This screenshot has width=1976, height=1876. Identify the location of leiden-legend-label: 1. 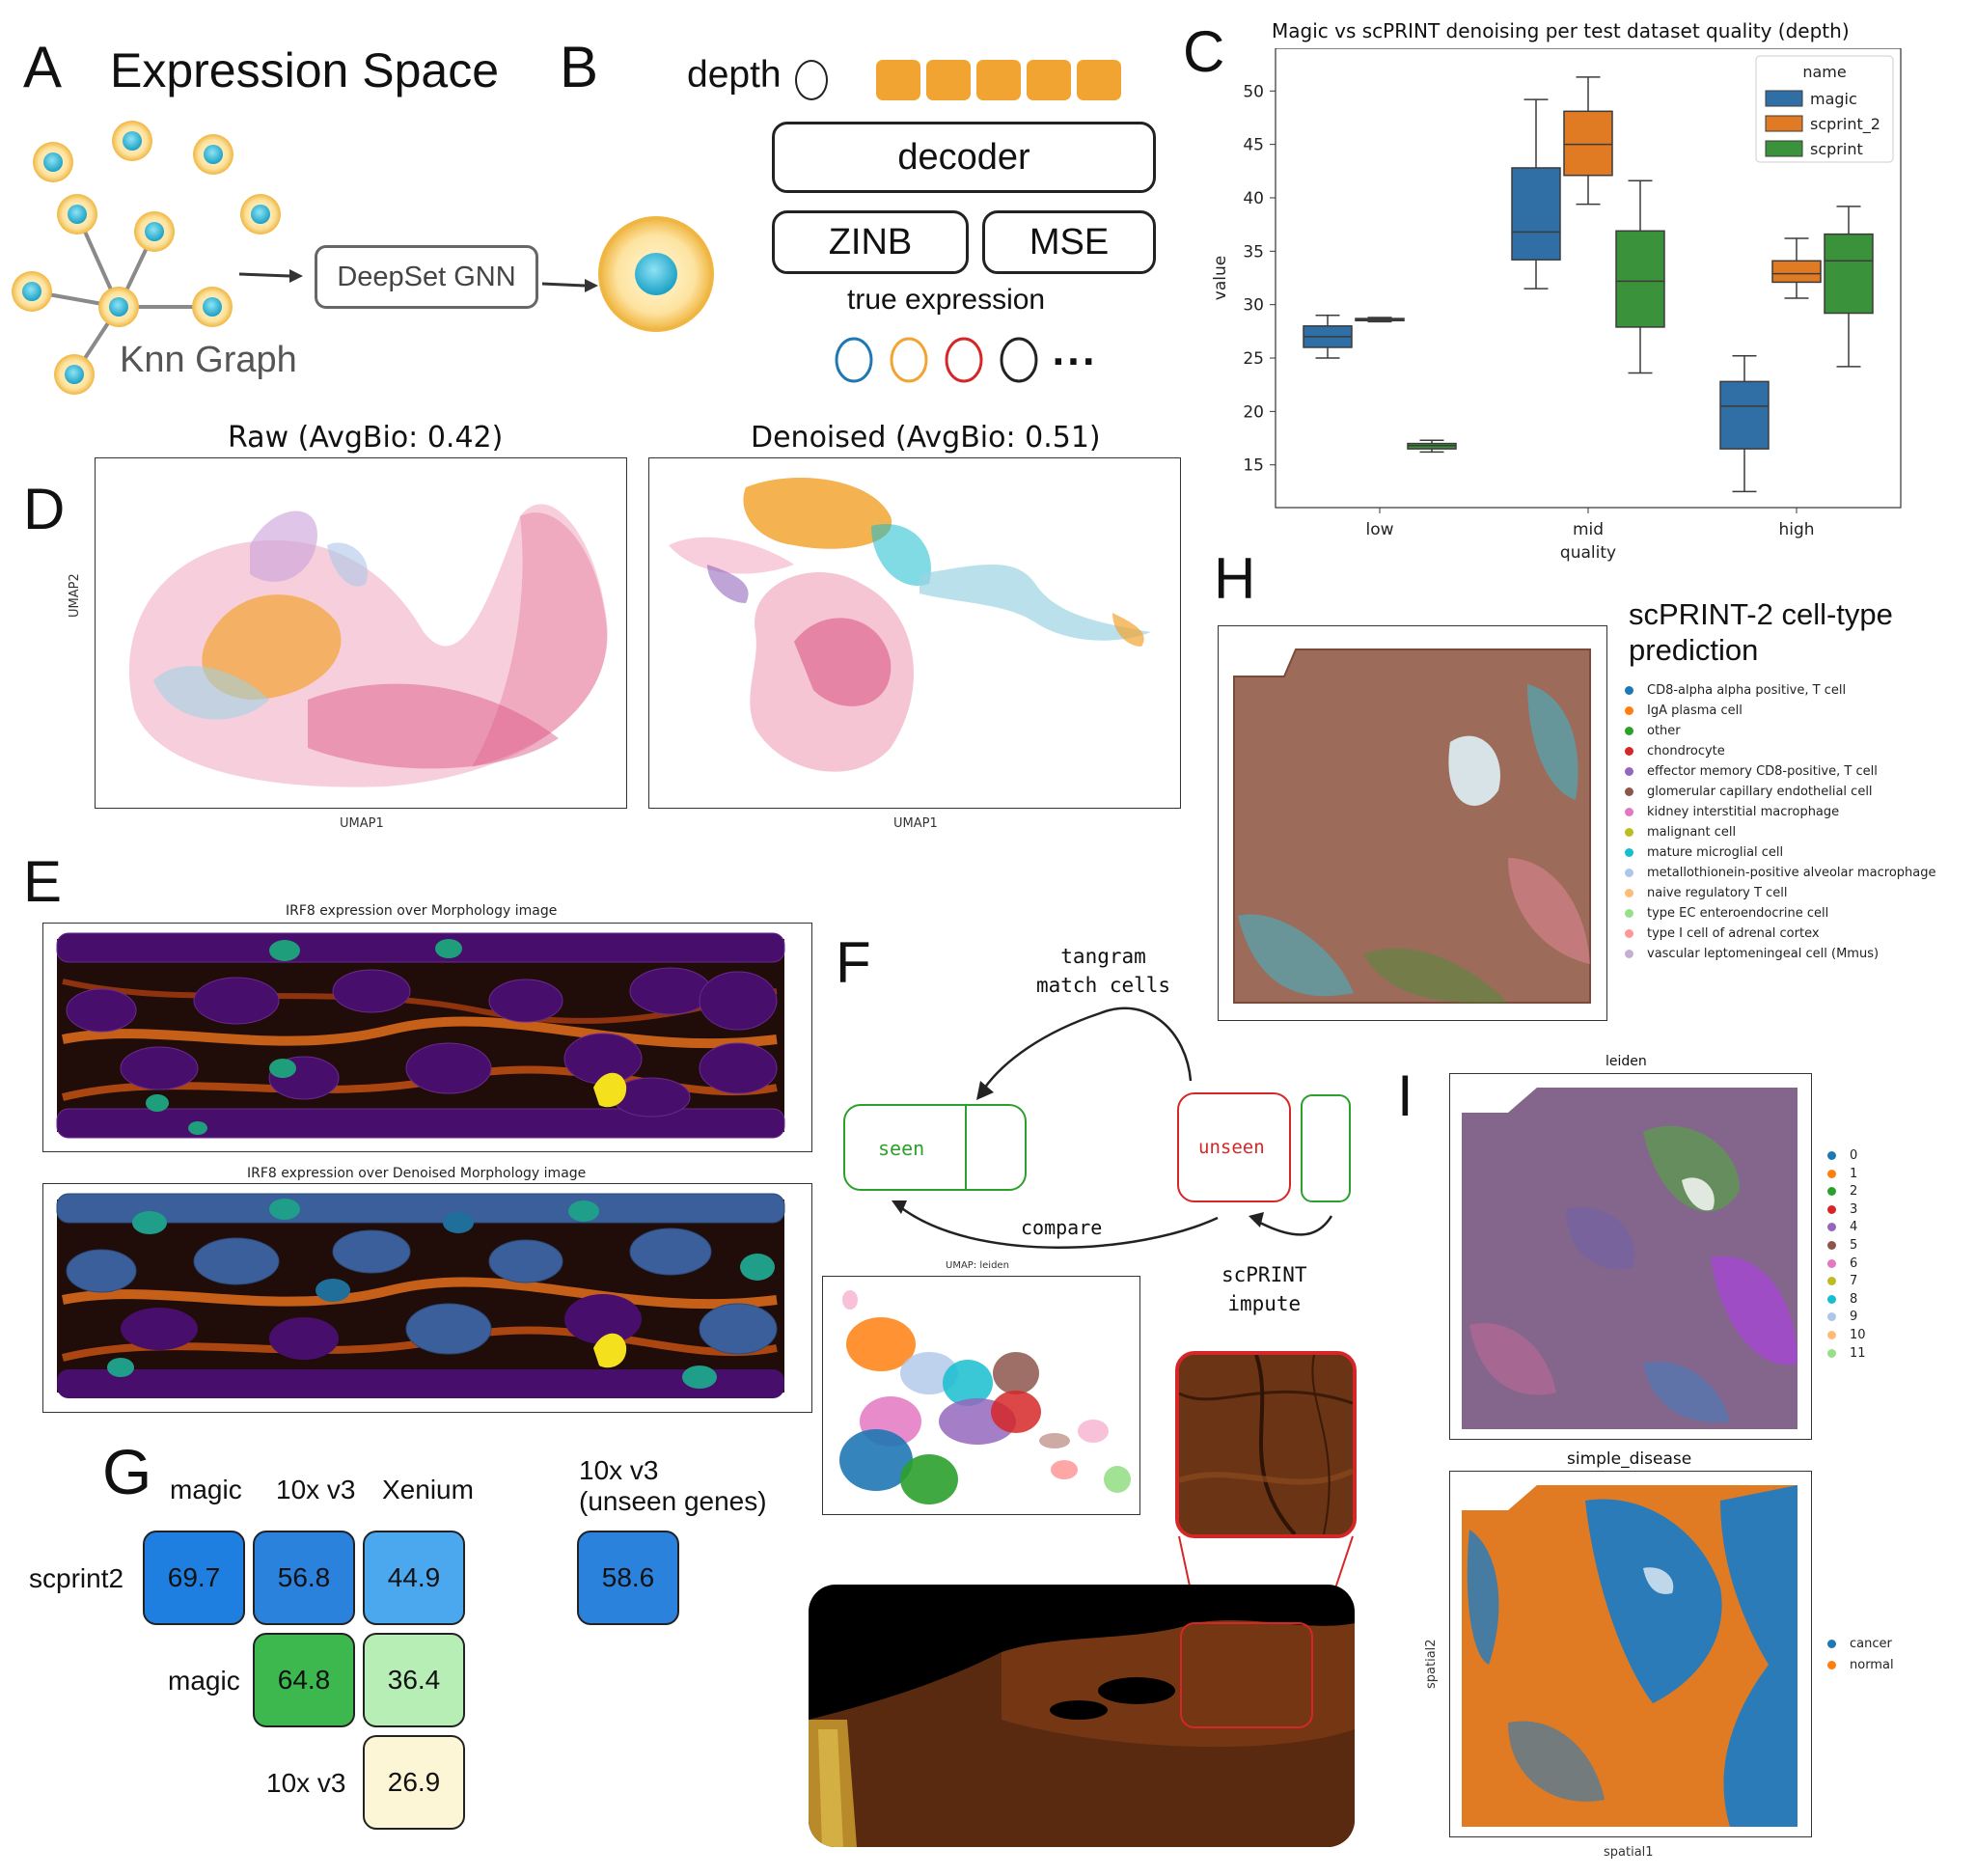
(1854, 1173).